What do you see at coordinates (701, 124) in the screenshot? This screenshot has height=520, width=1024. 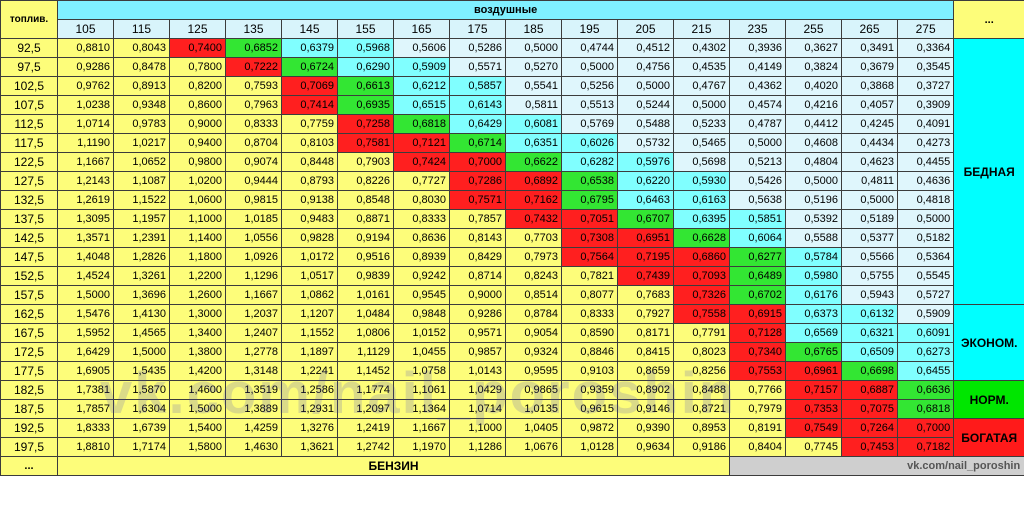 I see `ratio-cell: 0,5233` at bounding box center [701, 124].